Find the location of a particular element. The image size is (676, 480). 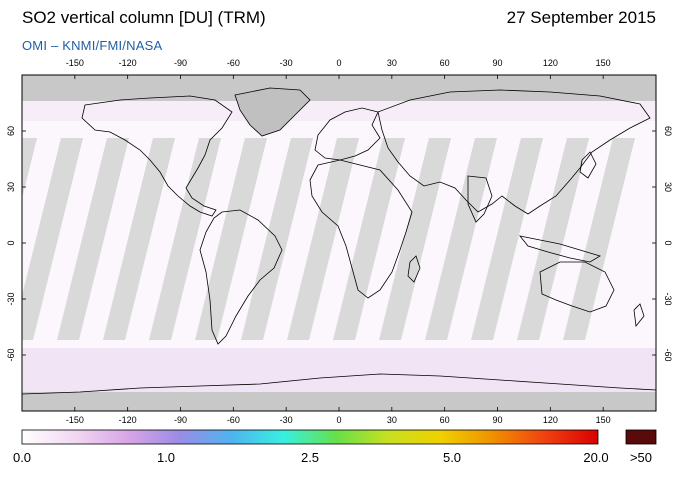

lon-tick-label-bottom: 30 is located at coordinates (392, 420).